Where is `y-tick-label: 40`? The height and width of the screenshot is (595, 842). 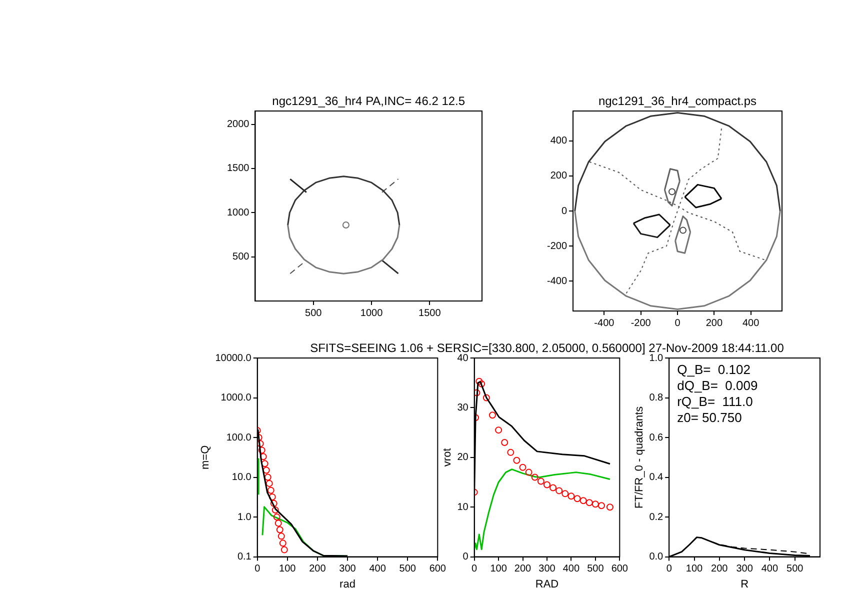
y-tick-label: 40 is located at coordinates (463, 358).